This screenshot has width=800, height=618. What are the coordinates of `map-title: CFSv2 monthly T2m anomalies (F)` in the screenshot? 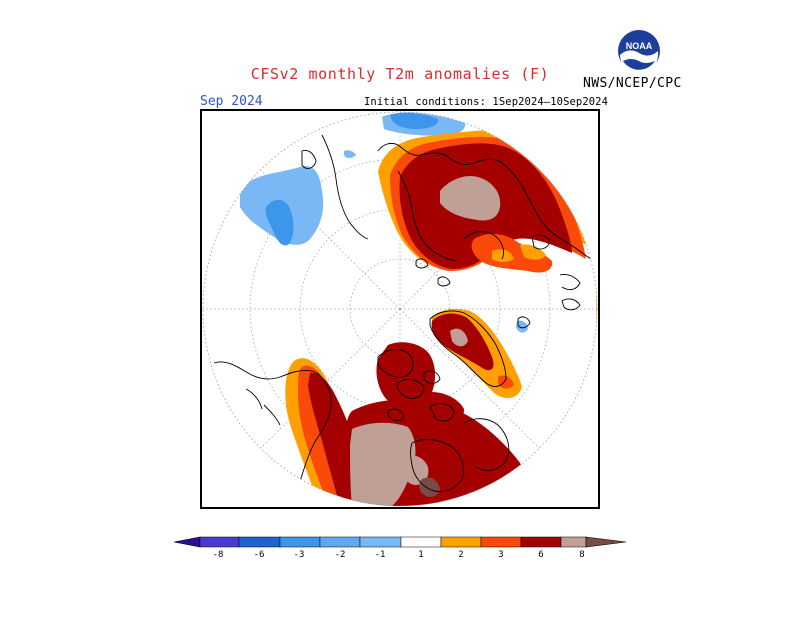 It's located at (400, 74).